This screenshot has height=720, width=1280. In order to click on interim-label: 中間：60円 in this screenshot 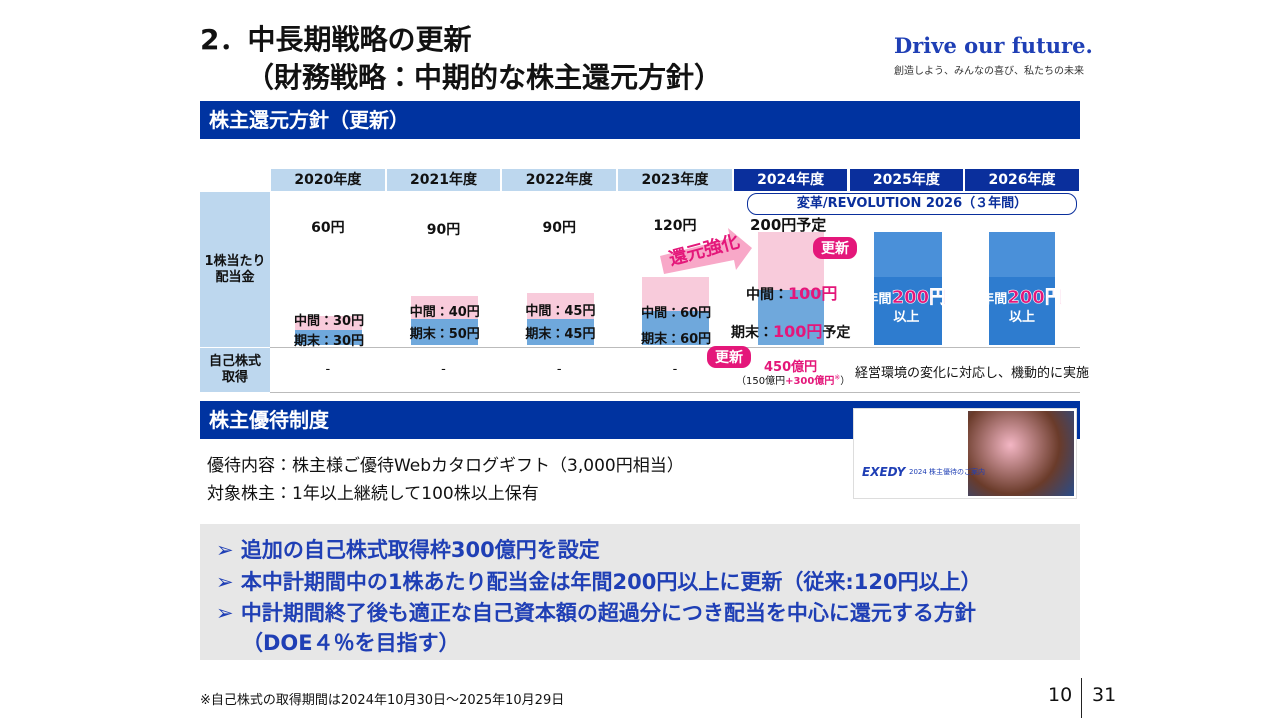, I will do `click(676, 313)`.